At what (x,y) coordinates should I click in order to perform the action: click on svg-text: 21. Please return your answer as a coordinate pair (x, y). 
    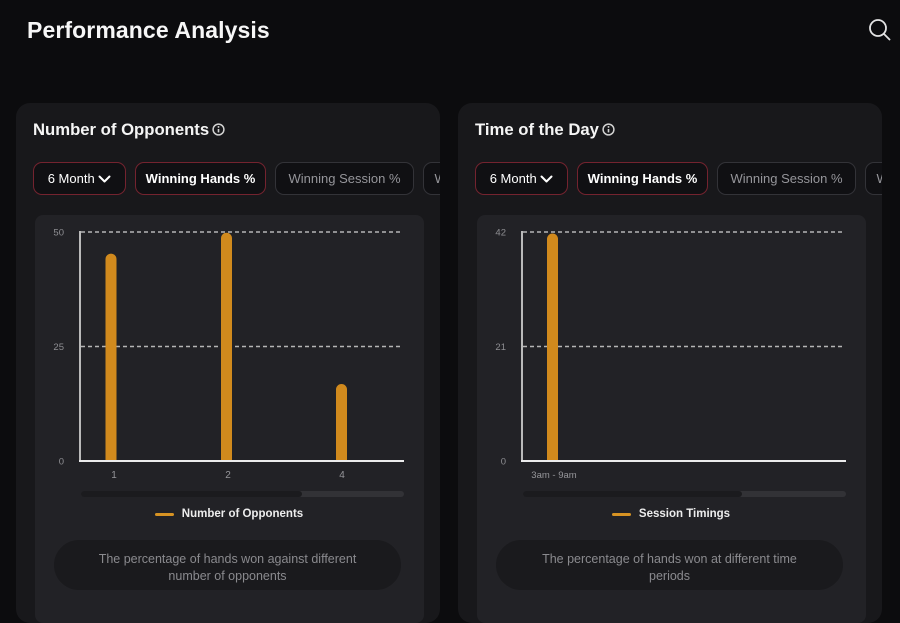
    Looking at the image, I should click on (500, 347).